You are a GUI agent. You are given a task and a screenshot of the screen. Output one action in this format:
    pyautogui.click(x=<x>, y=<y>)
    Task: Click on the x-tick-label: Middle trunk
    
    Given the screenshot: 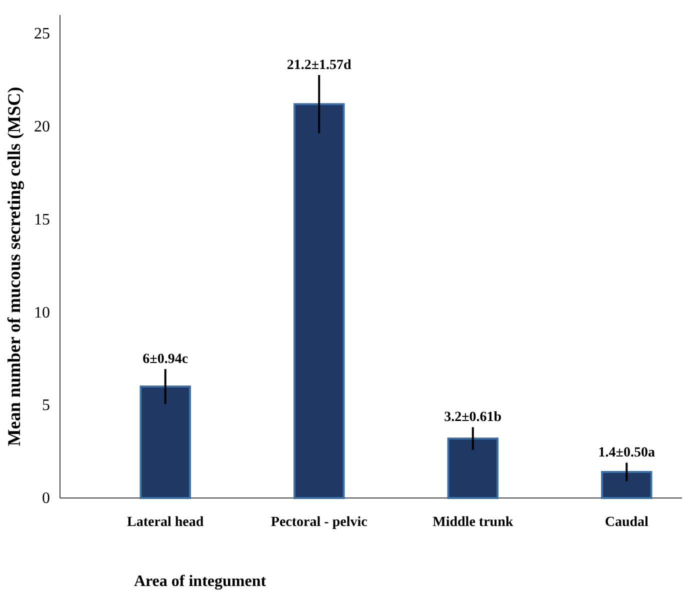 What is the action you would take?
    pyautogui.click(x=473, y=522)
    